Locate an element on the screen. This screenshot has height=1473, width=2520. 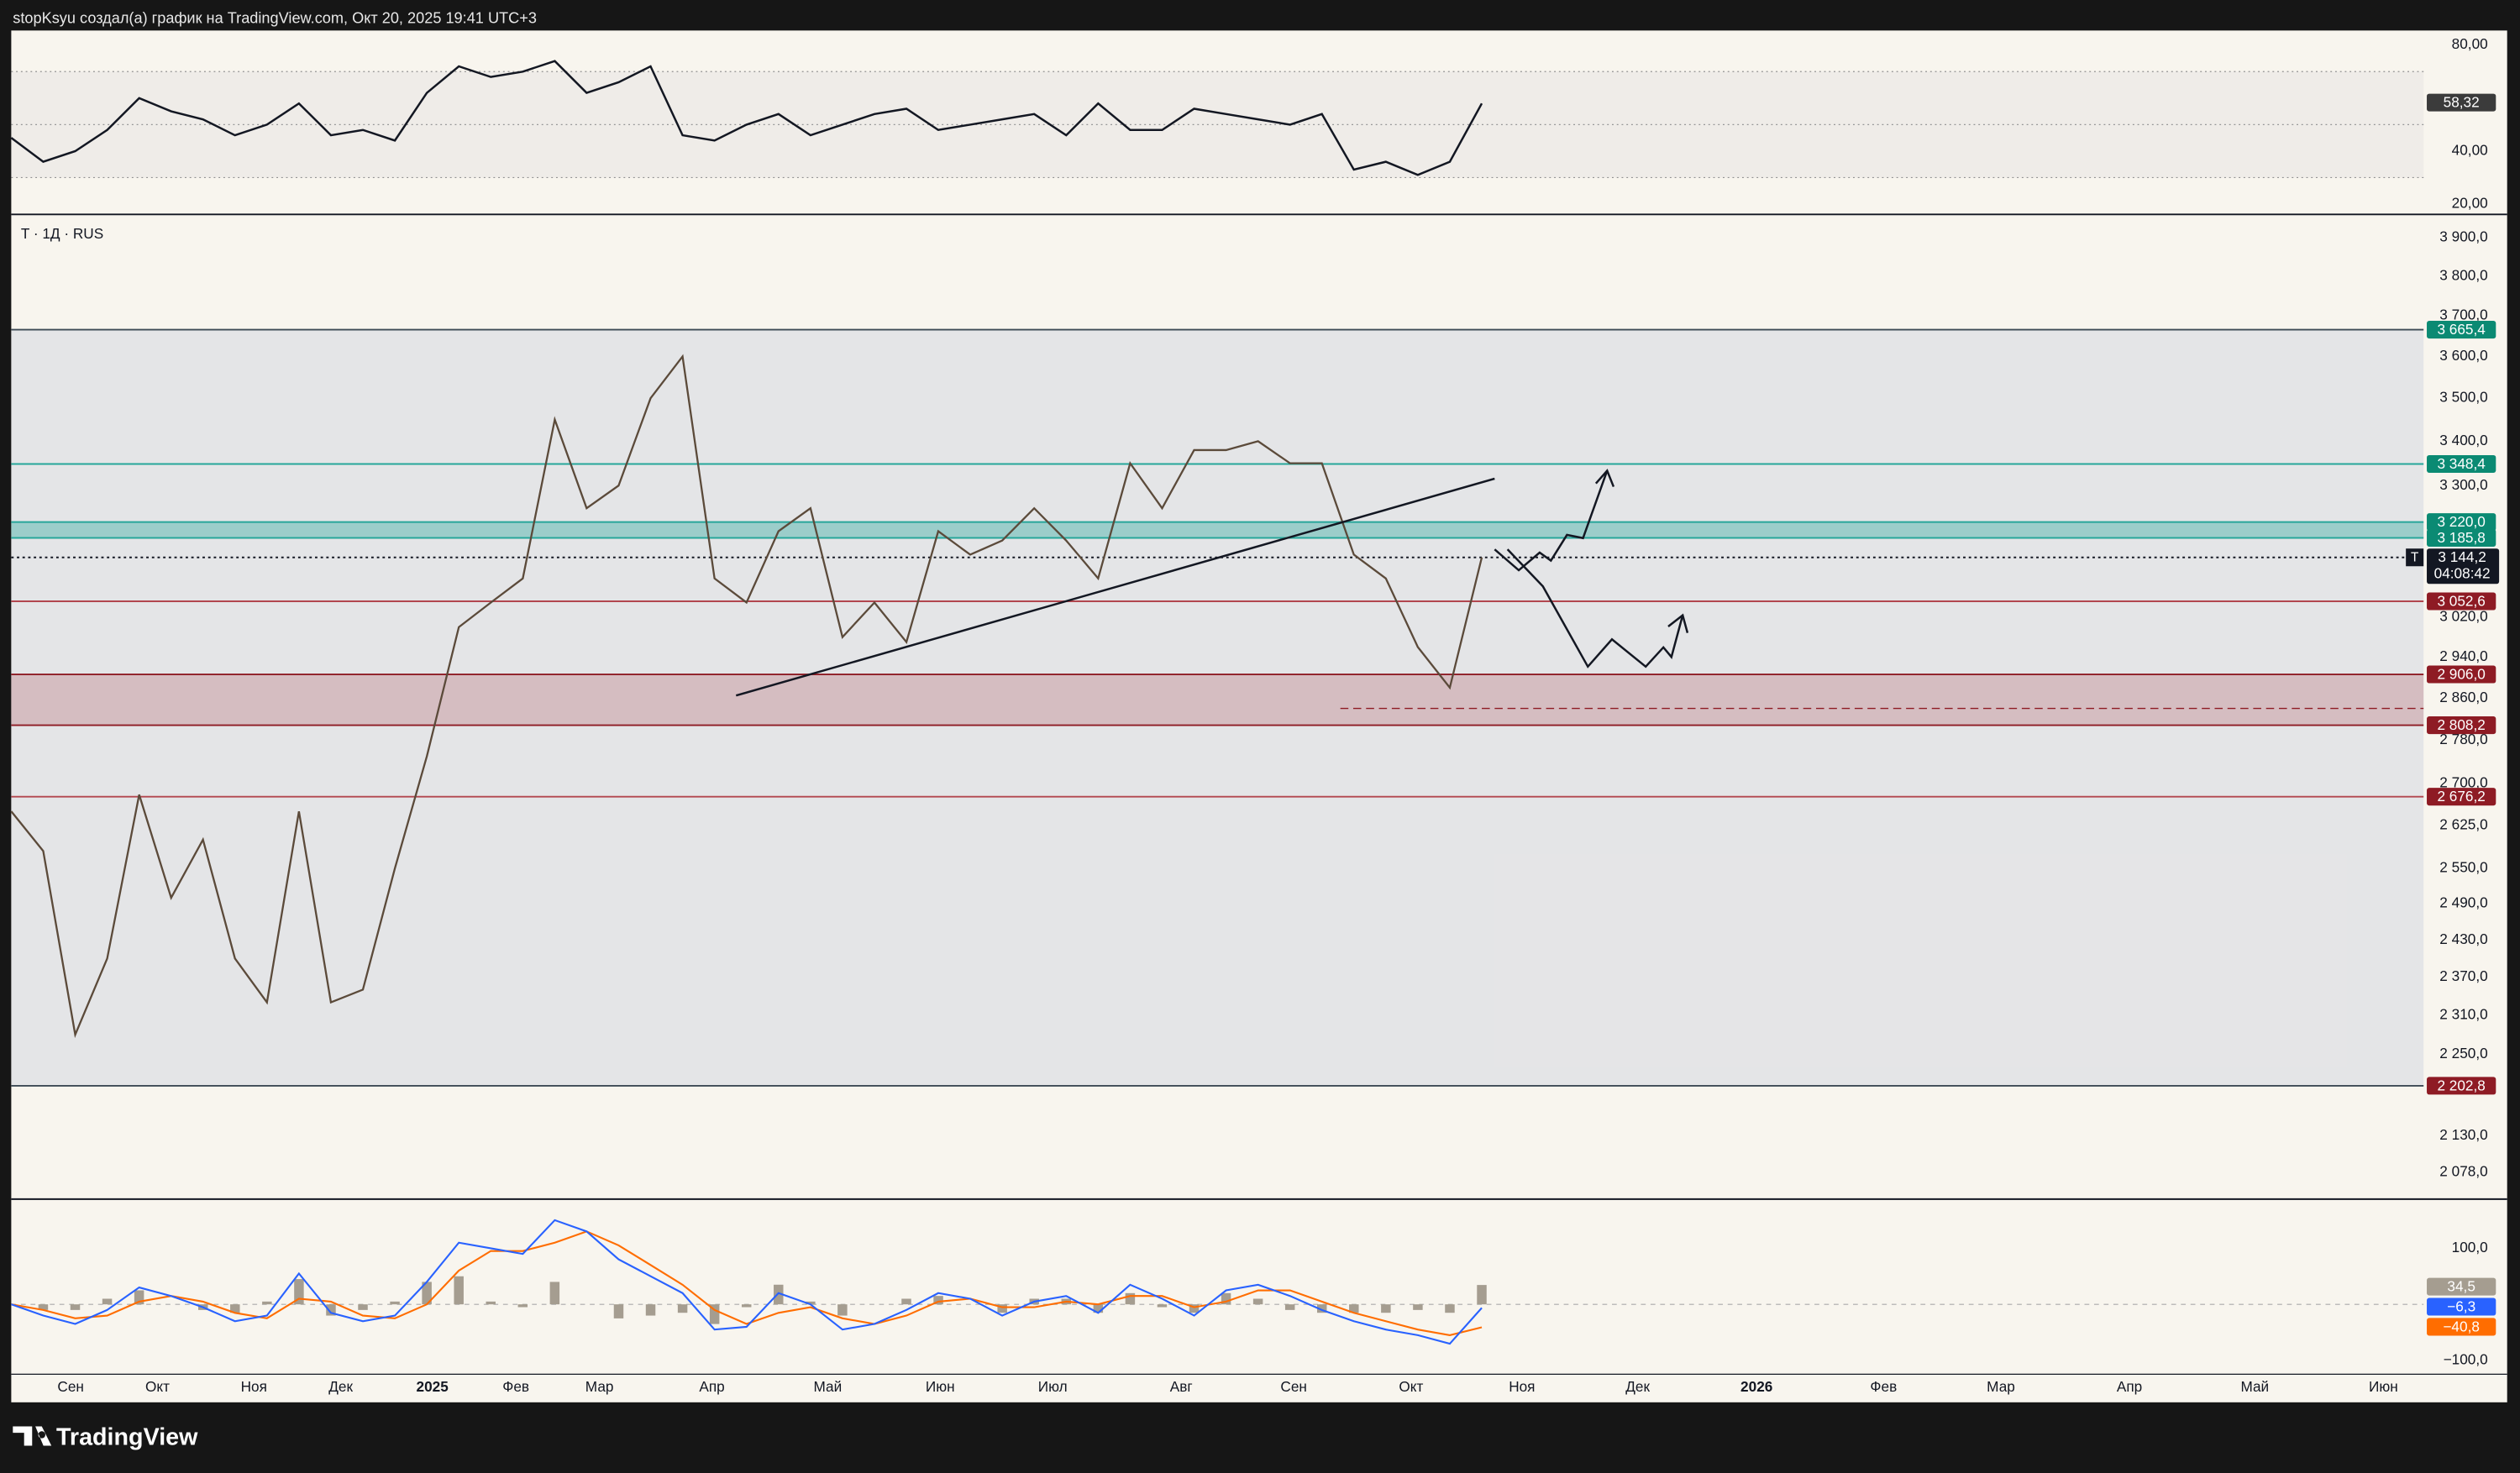
macd-line is located at coordinates (747, 1282).